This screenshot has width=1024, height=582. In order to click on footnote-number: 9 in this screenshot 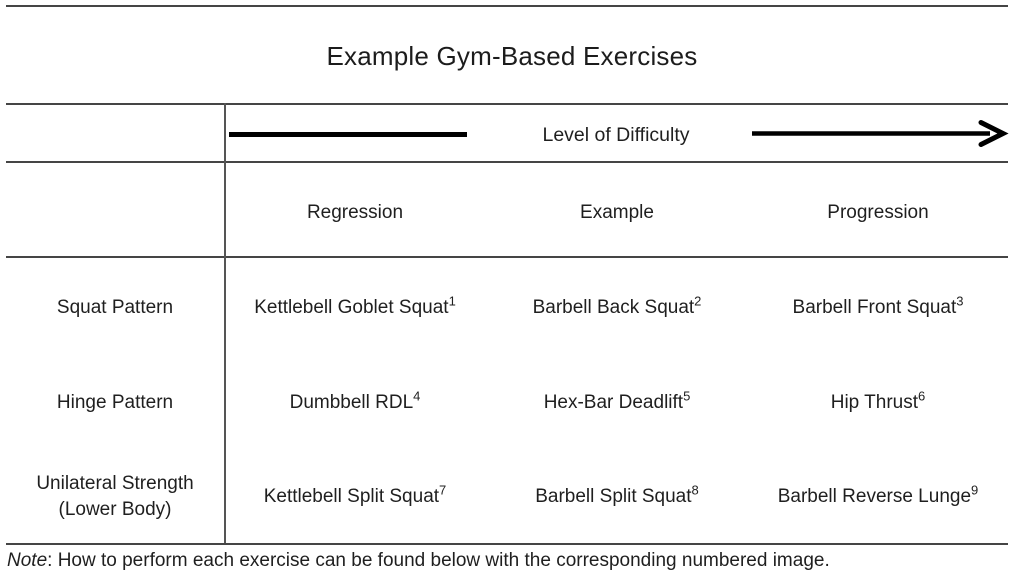, I will do `click(975, 490)`.